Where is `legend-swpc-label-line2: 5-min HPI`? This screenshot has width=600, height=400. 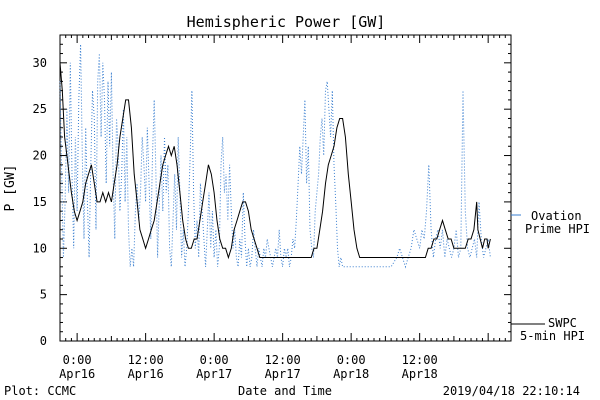
legend-swpc-label-line2: 5-min HPI is located at coordinates (552, 336).